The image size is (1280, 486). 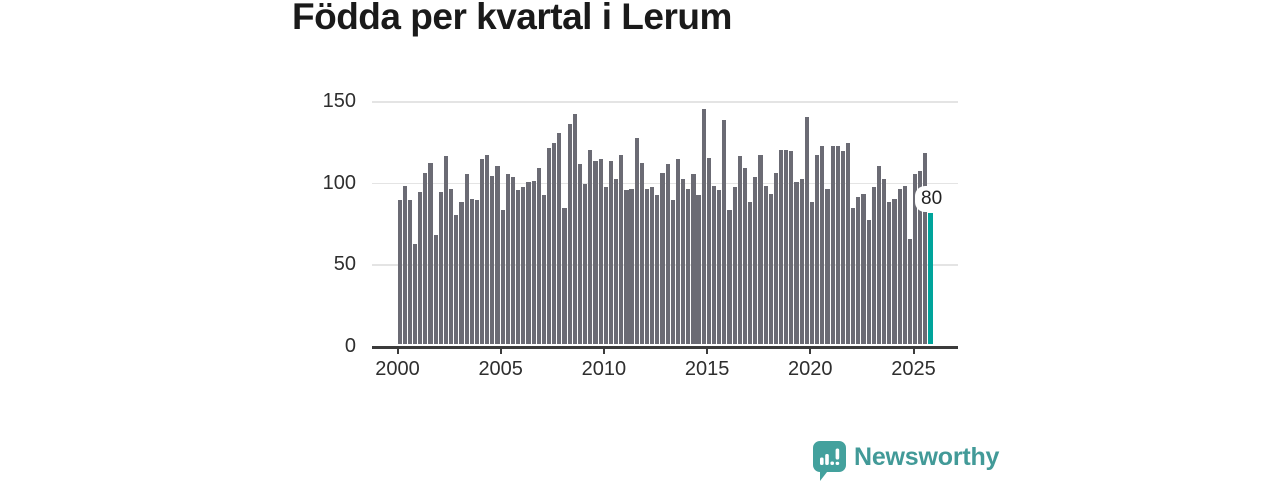 I want to click on newsworthy-wordmark: Newsworthy, so click(x=927, y=457).